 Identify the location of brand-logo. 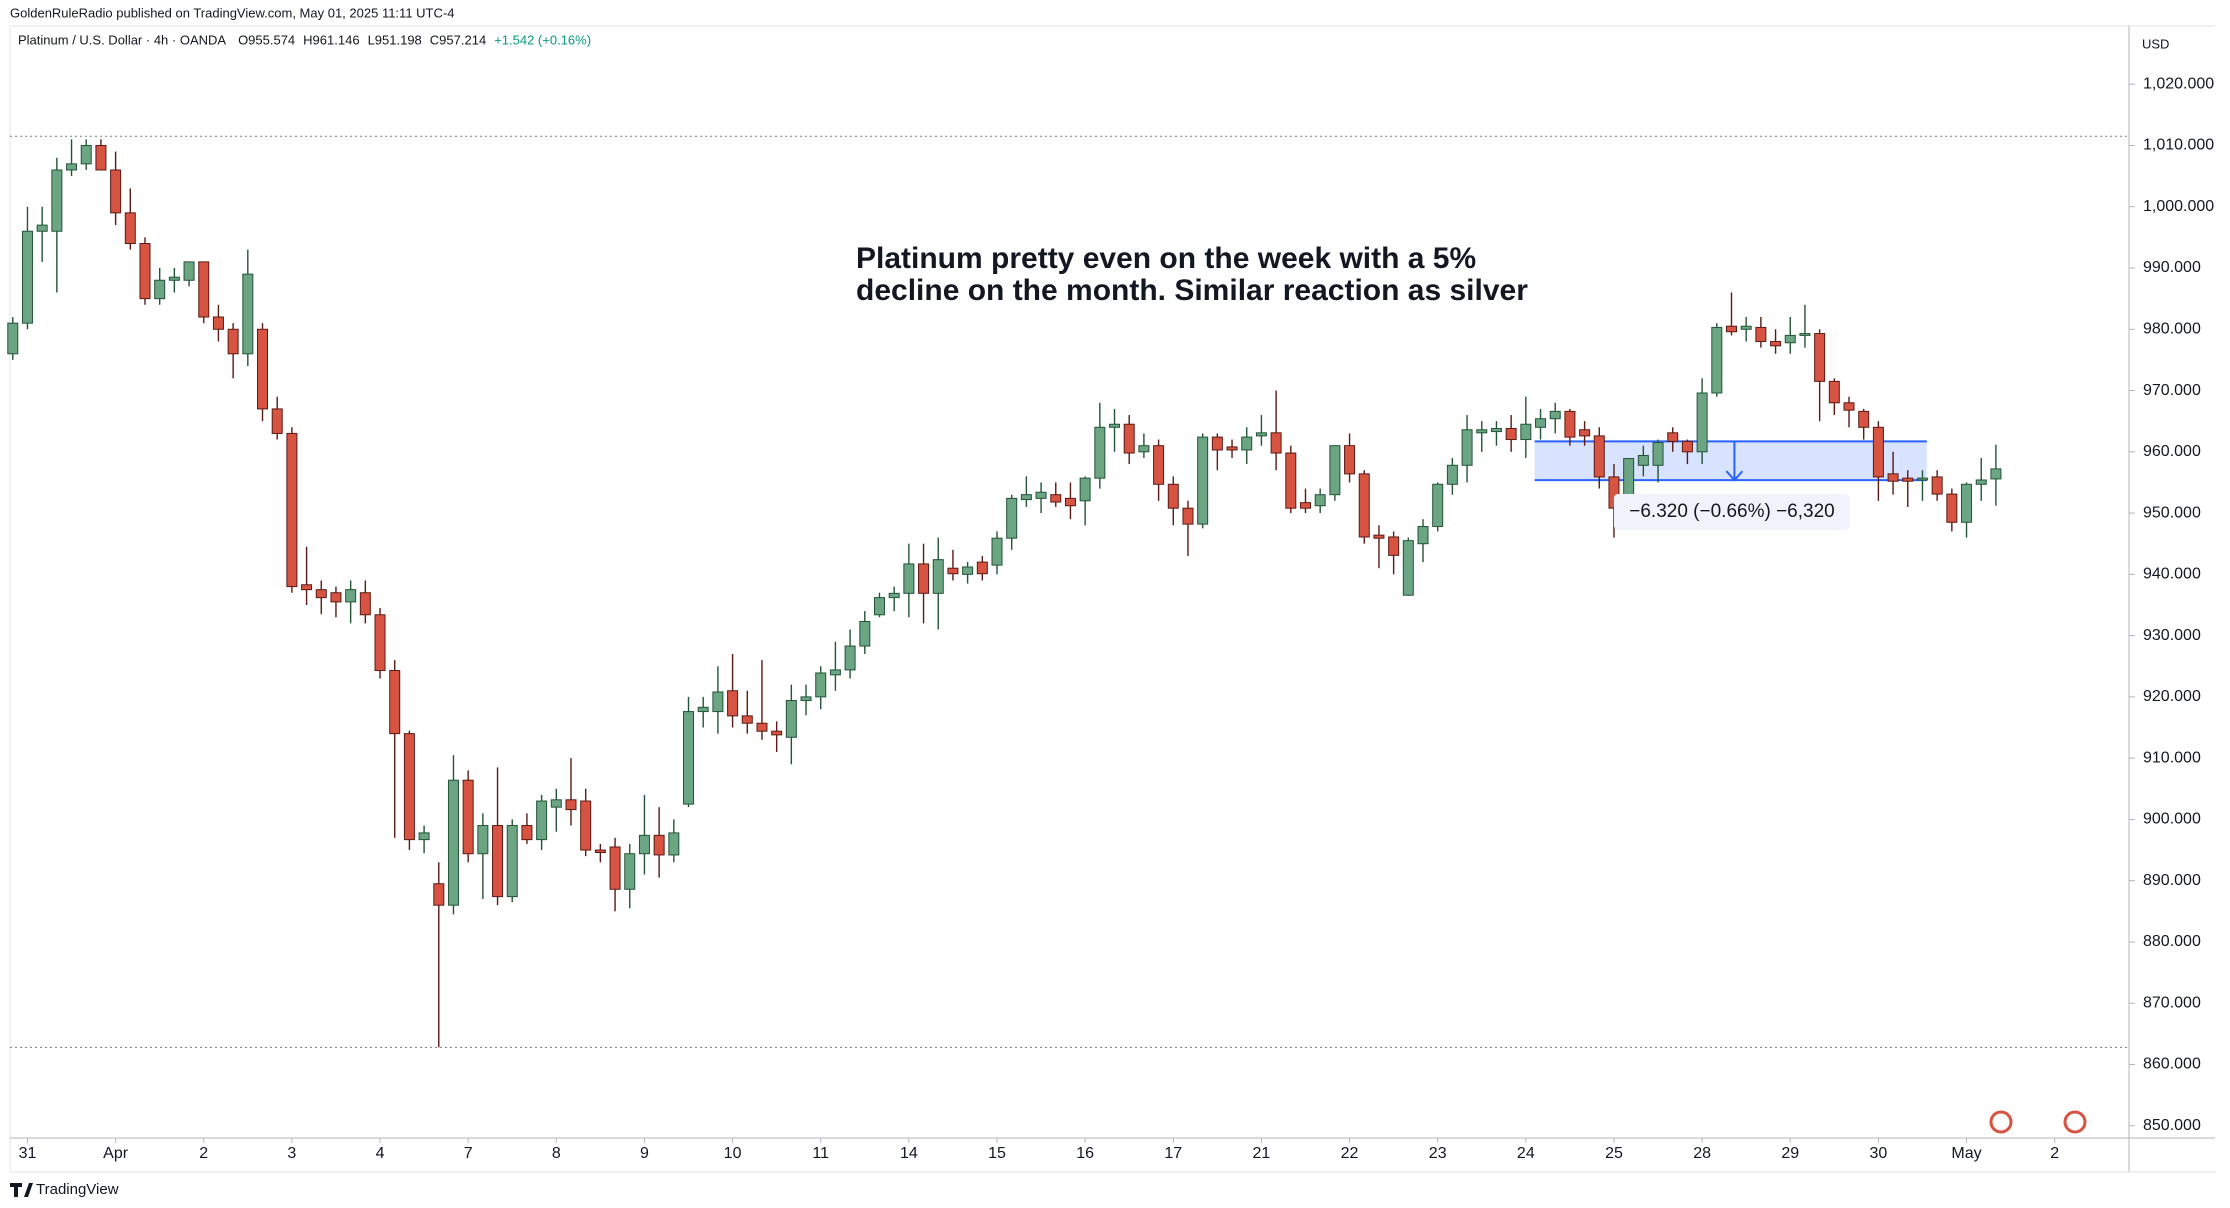
(21, 1190).